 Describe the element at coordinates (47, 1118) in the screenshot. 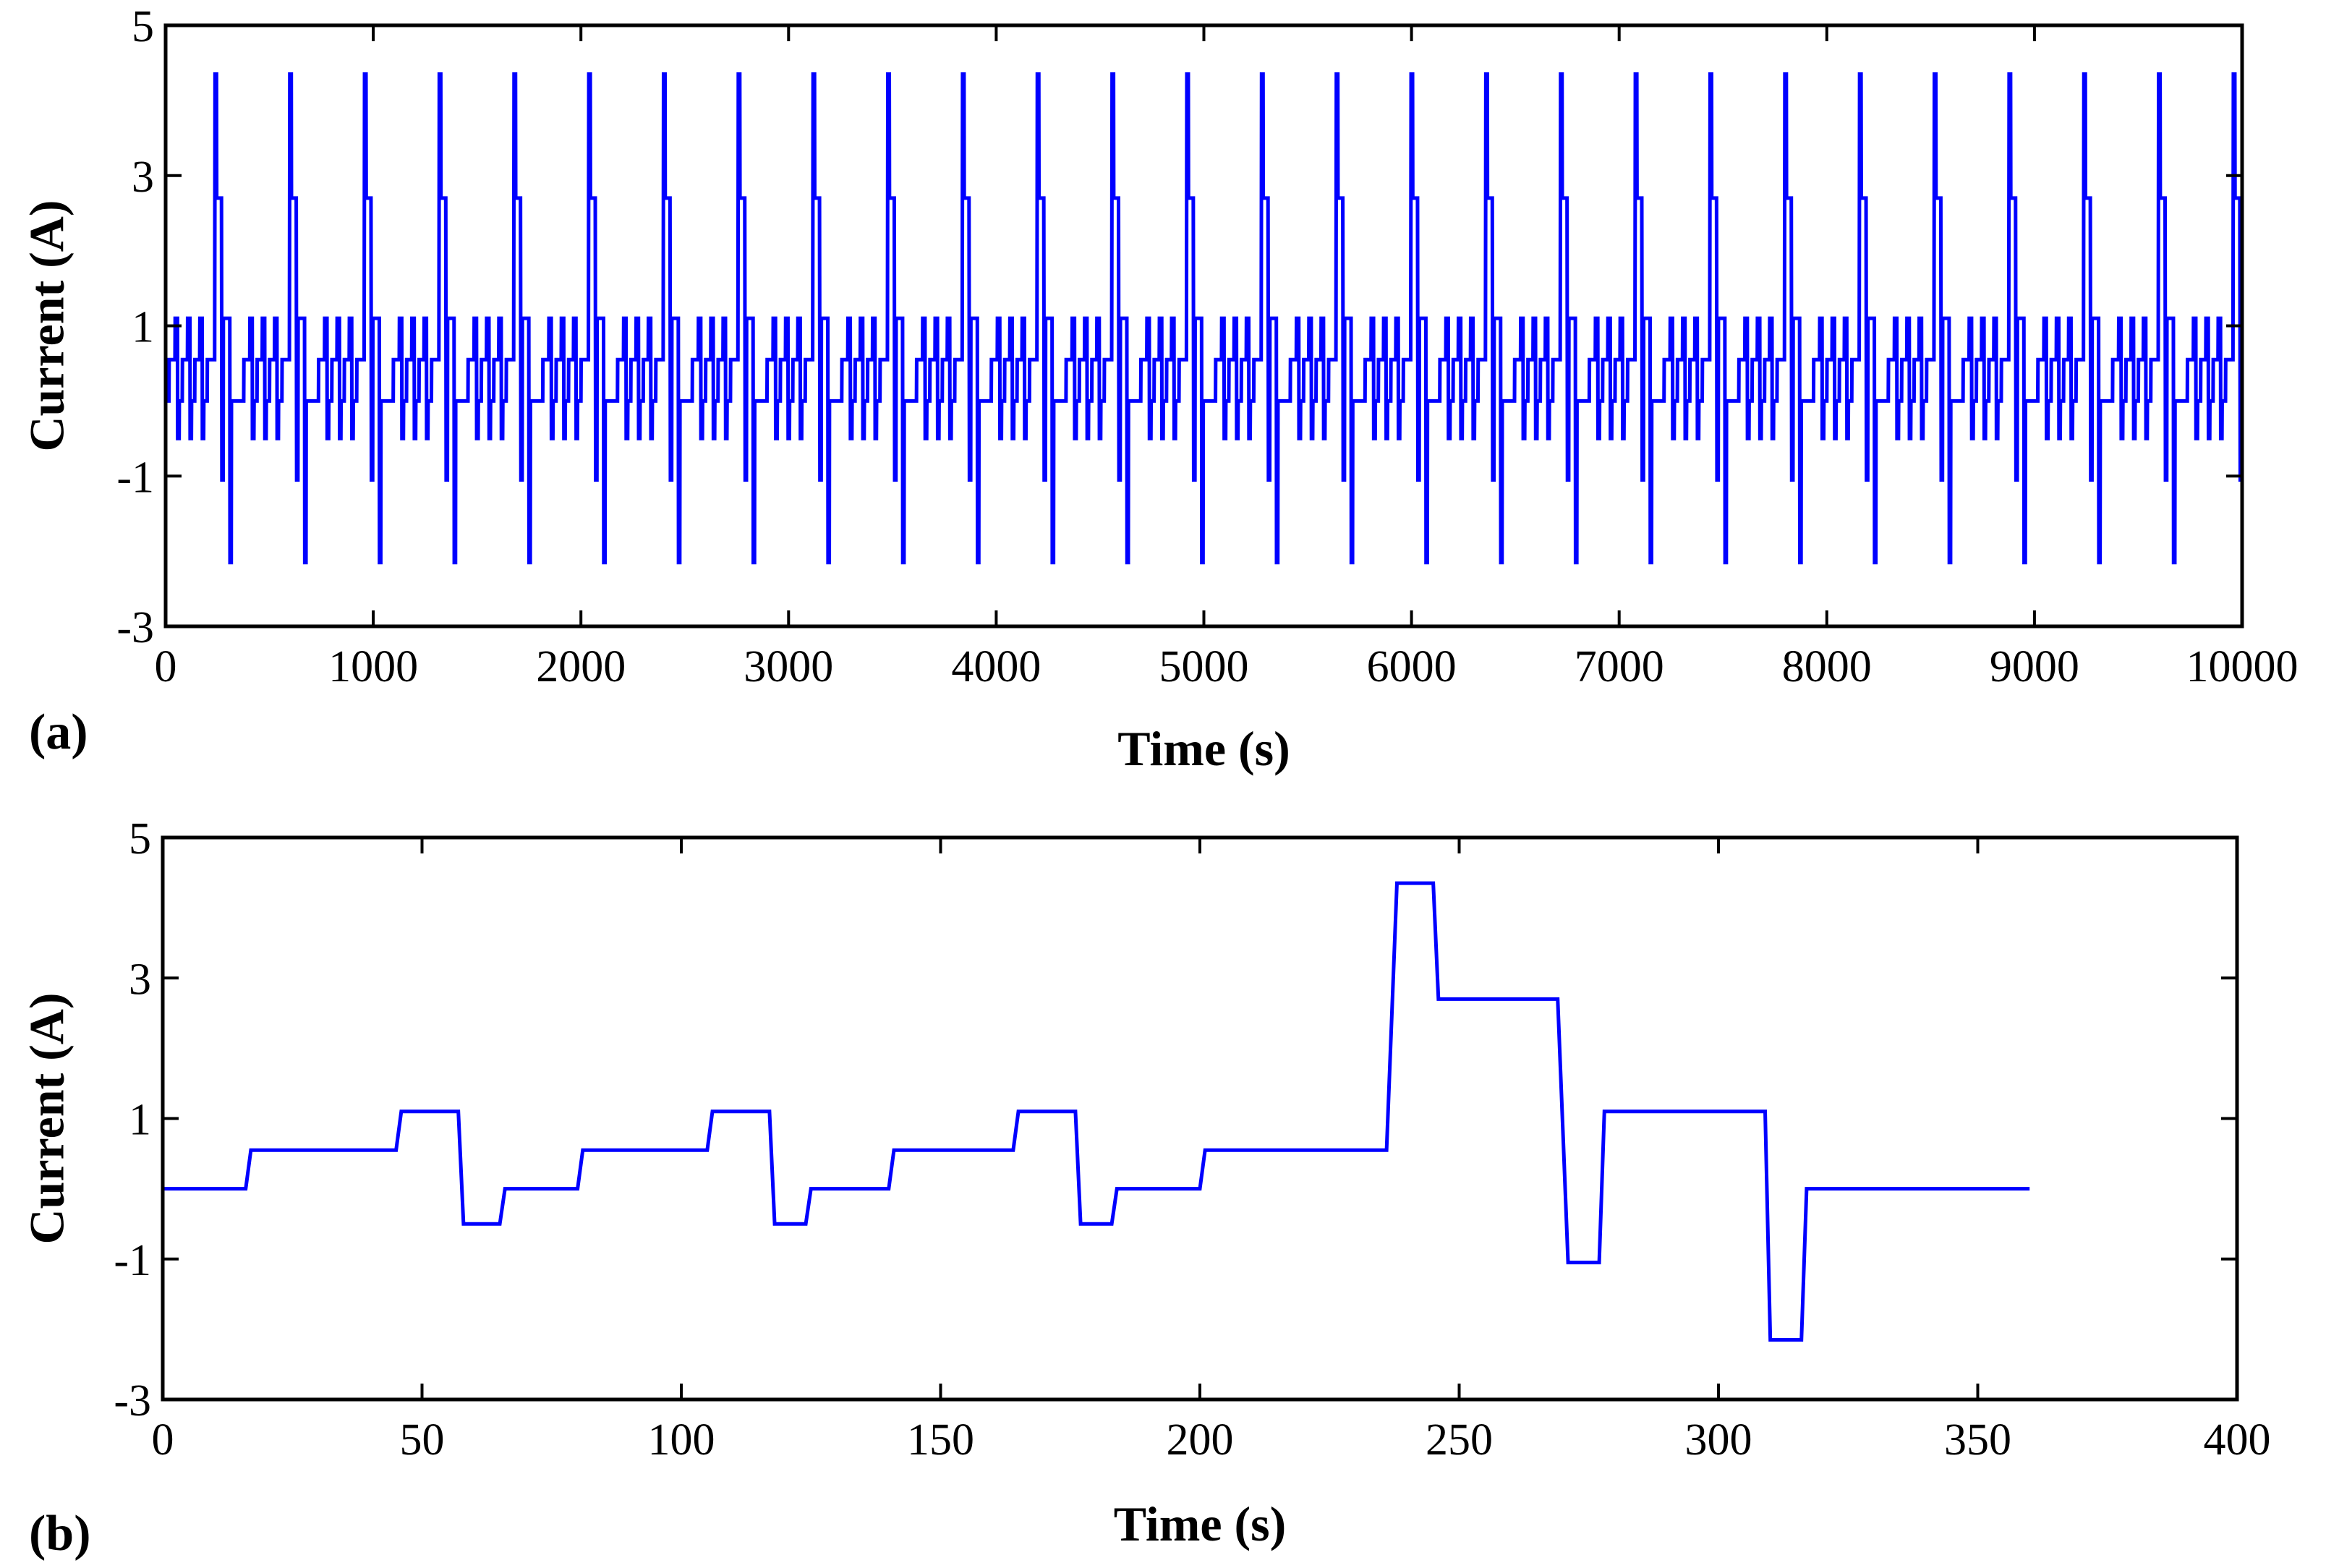

I see `panel-b-y-axis-title: Current (A)` at that location.